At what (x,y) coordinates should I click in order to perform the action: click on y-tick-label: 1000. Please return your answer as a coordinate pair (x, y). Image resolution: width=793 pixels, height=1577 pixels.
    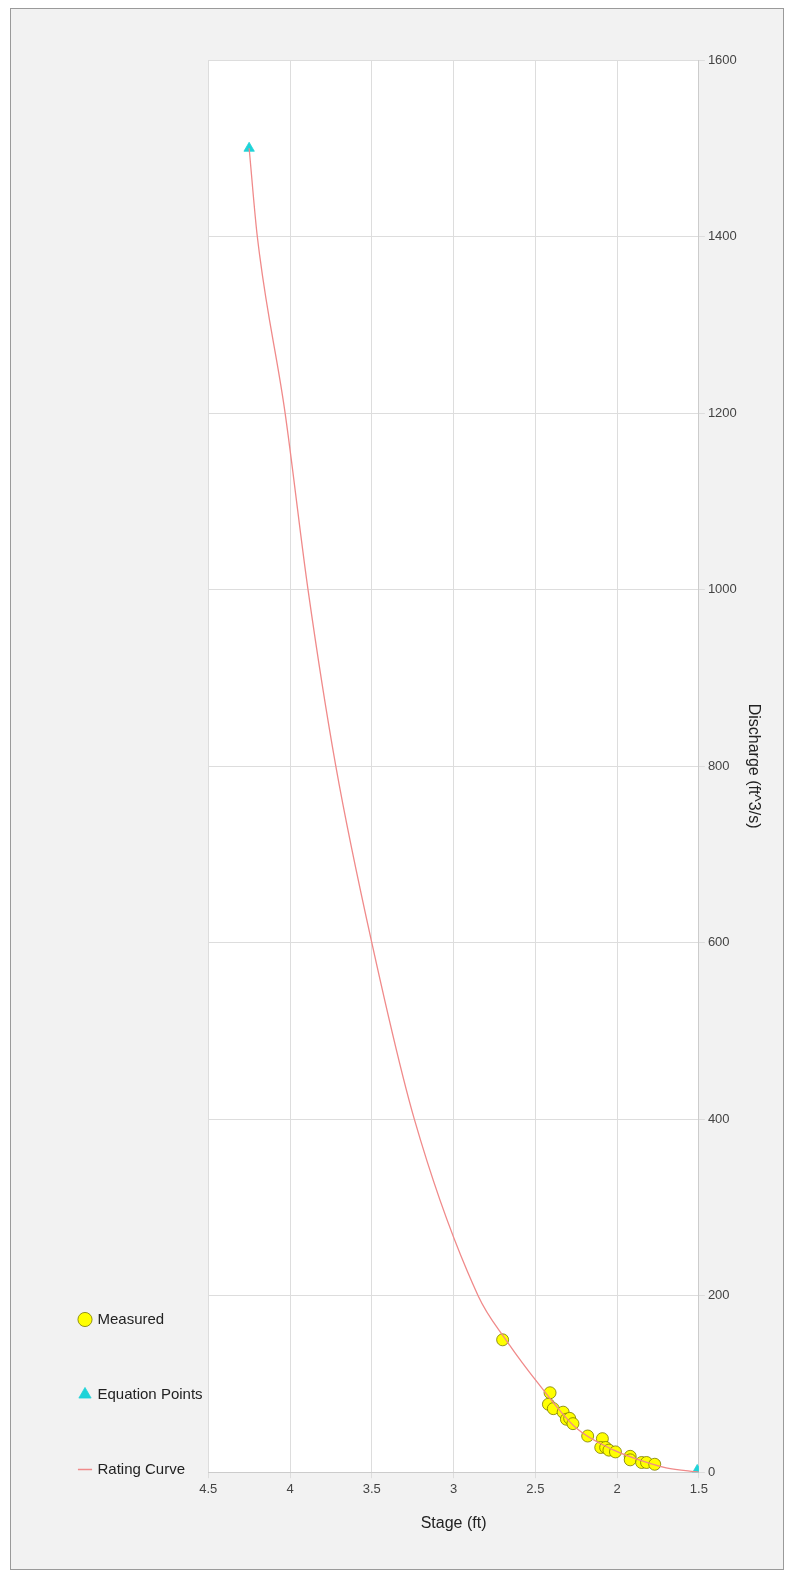
    Looking at the image, I should click on (722, 589).